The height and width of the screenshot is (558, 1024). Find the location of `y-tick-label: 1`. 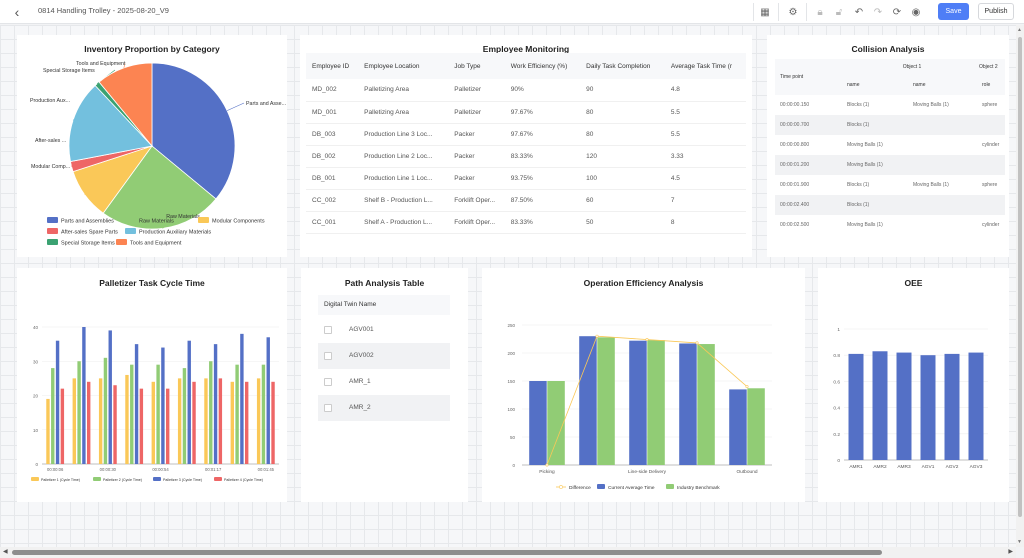

y-tick-label: 1 is located at coordinates (838, 330).